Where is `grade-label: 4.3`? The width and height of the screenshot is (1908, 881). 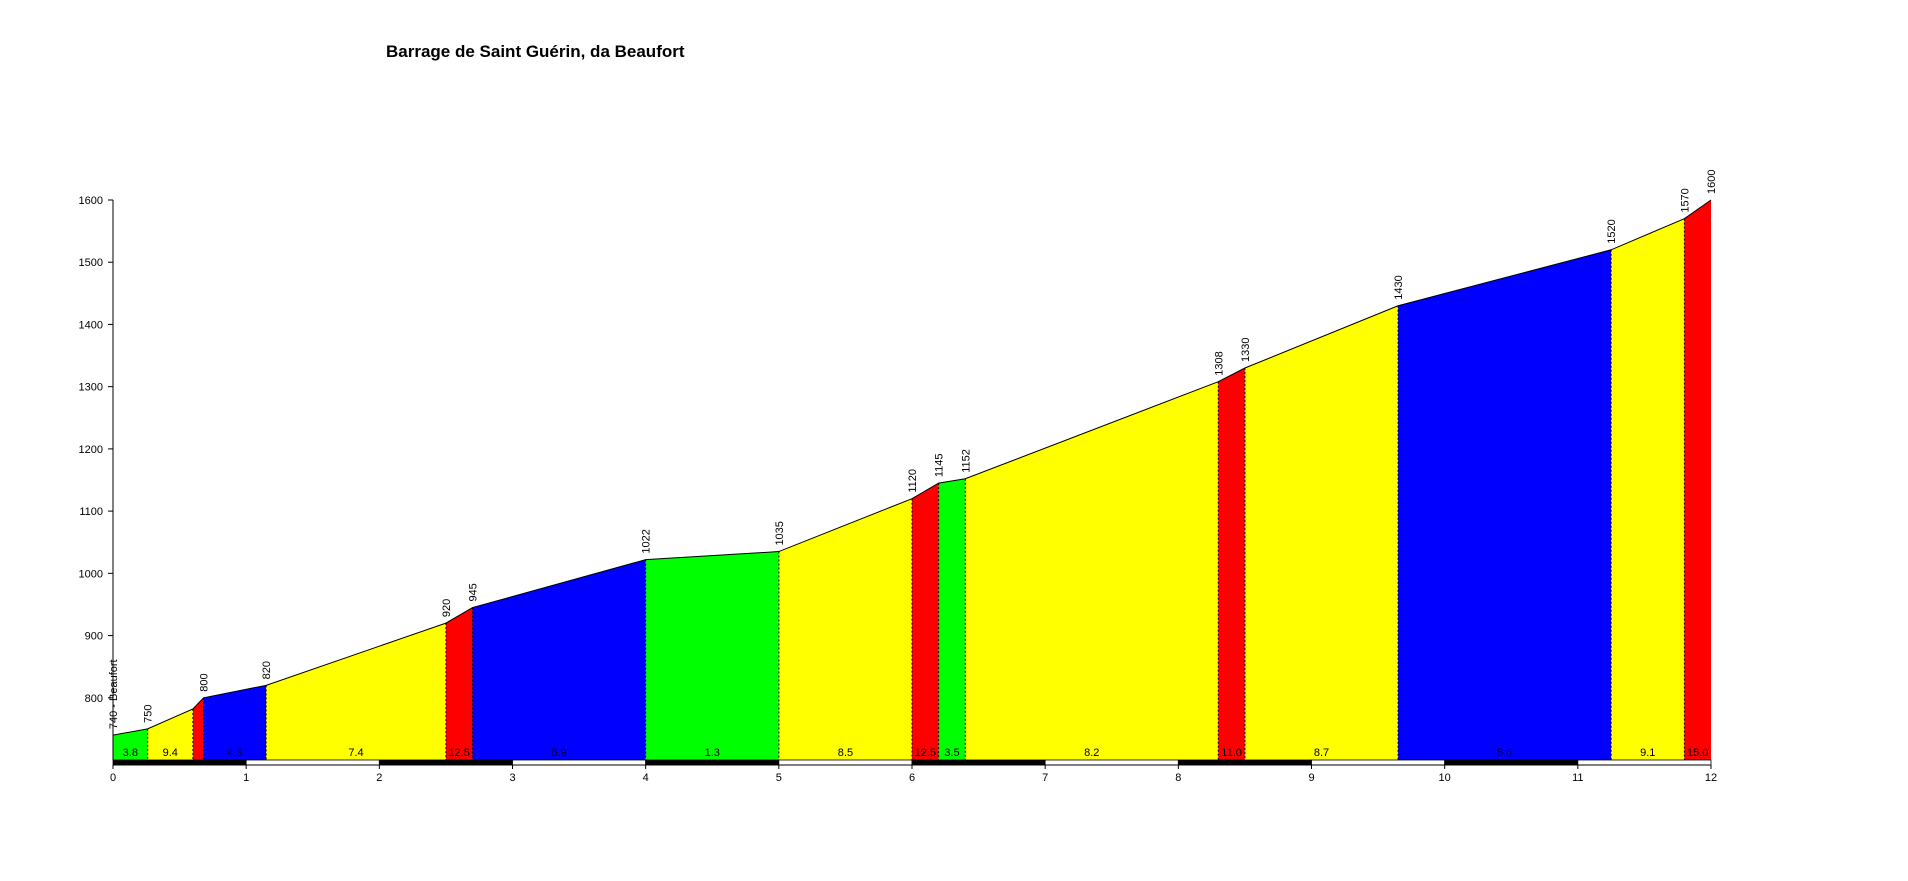
grade-label: 4.3 is located at coordinates (234, 753).